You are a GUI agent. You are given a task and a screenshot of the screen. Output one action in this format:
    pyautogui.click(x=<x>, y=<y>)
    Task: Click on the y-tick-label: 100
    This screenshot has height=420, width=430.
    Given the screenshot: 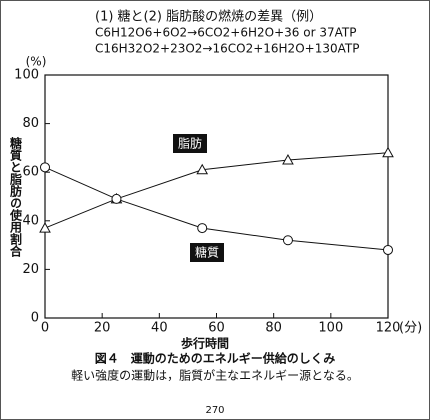 What is the action you would take?
    pyautogui.click(x=26, y=75)
    